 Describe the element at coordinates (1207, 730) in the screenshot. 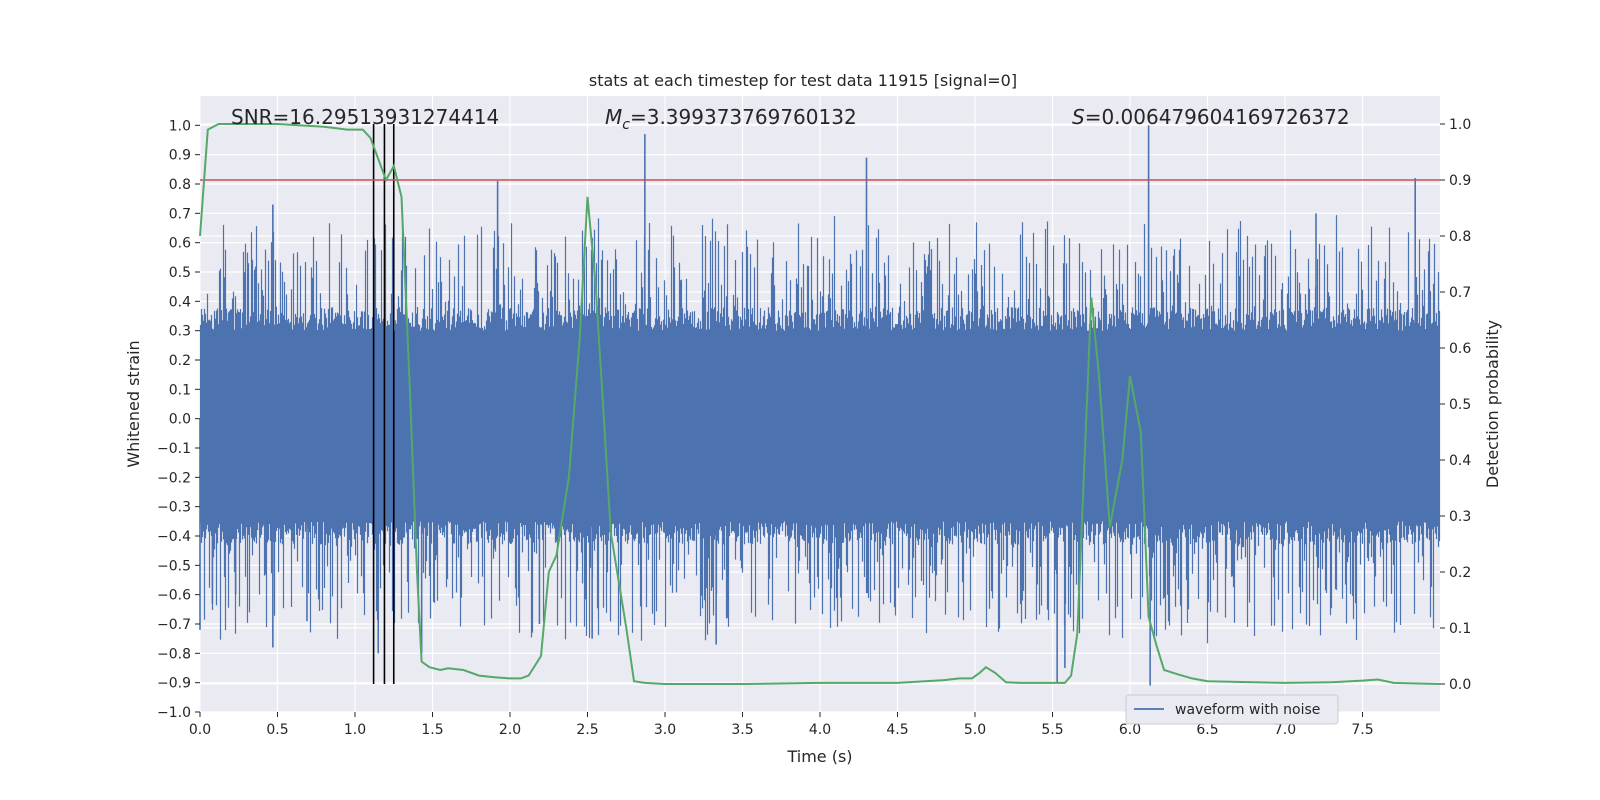

I see `x-tick-label: 6.5` at that location.